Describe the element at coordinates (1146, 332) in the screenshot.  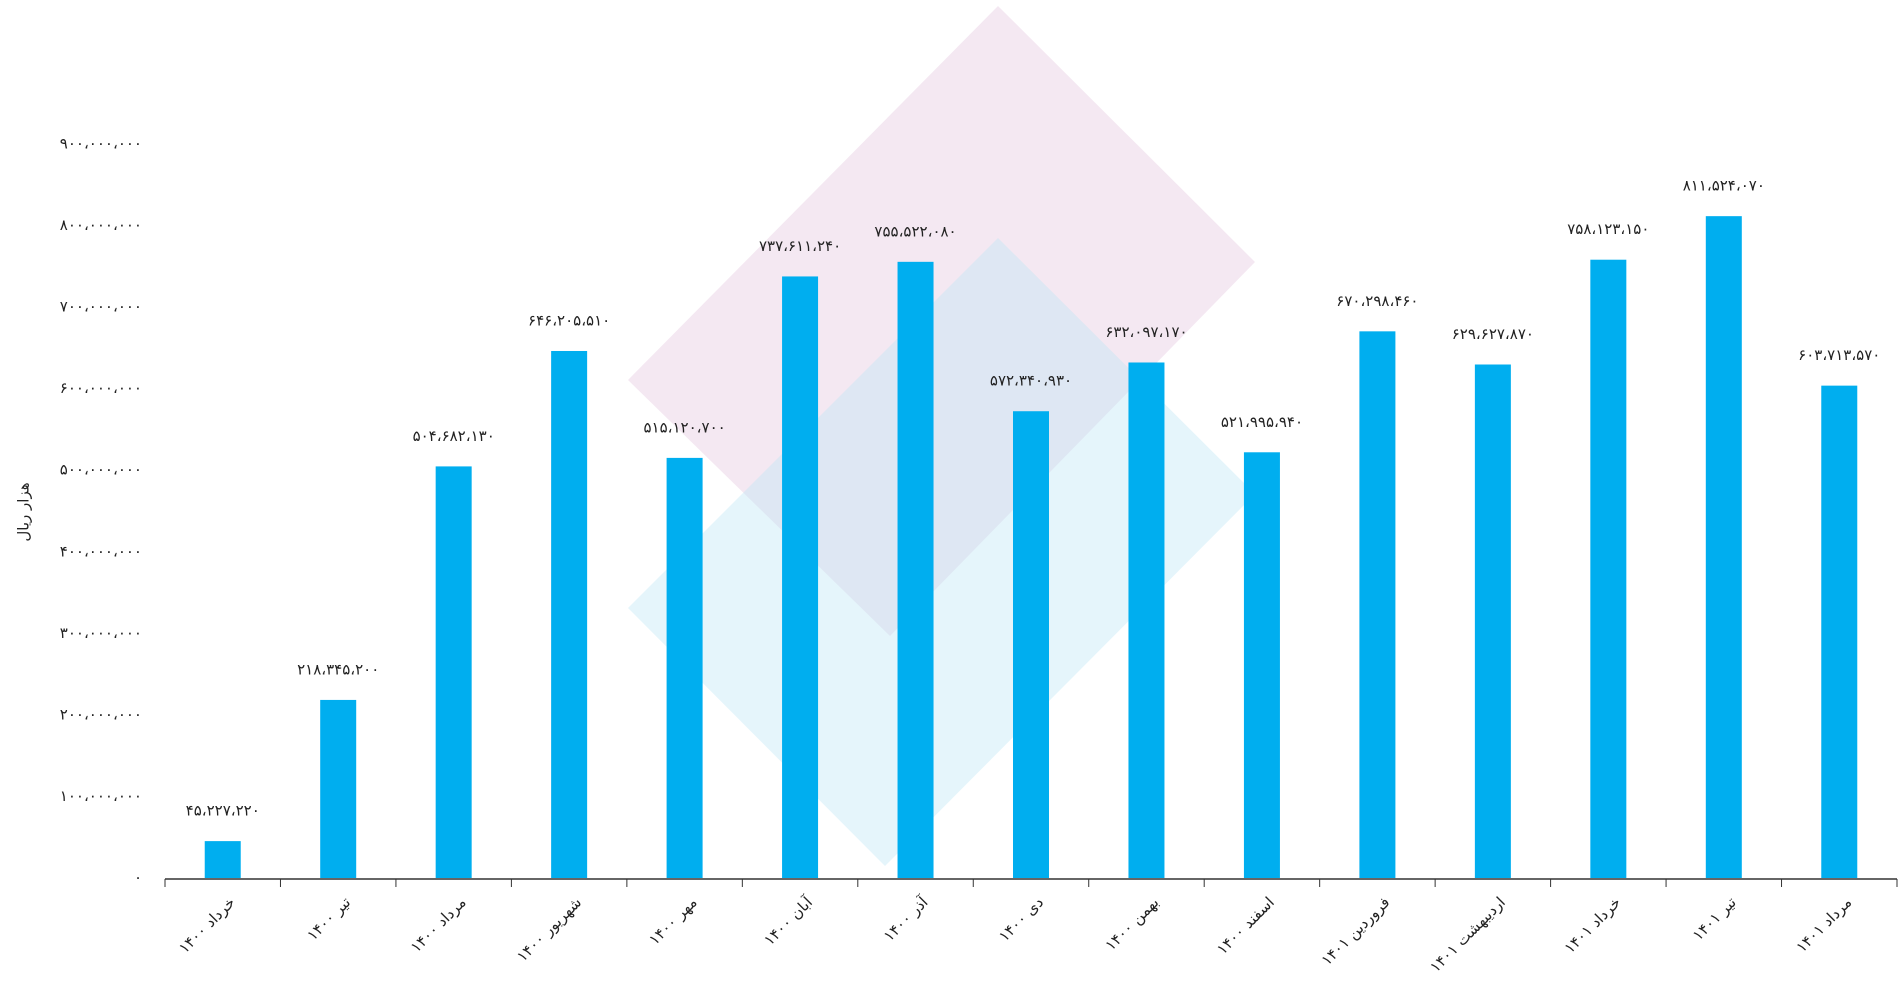
I see `value-label: ۶۳۲،۰۹۷،۱۷۰` at that location.